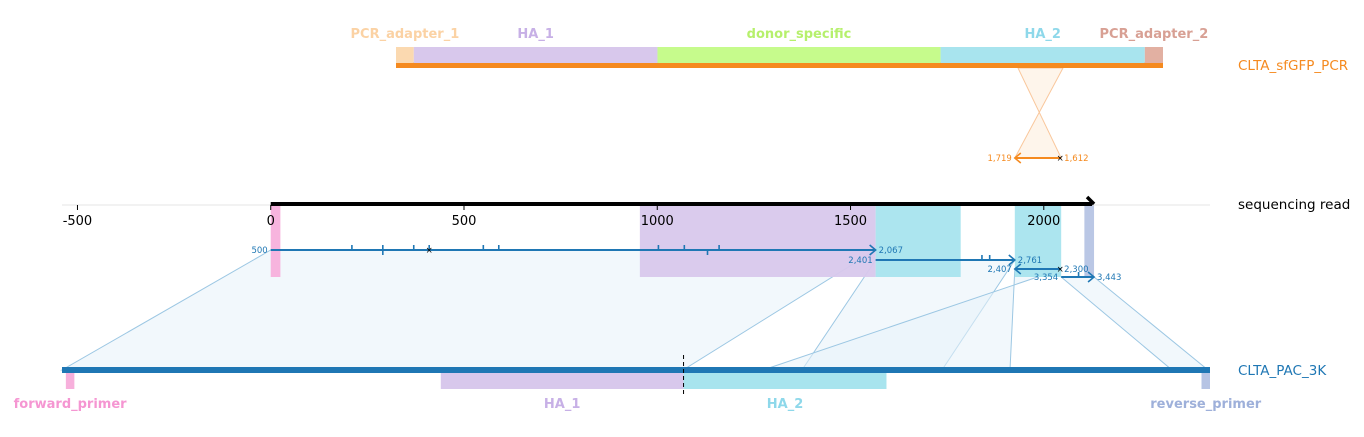  What do you see at coordinates (562, 404) in the screenshot?
I see `bottom-feature-label: HA_1` at bounding box center [562, 404].